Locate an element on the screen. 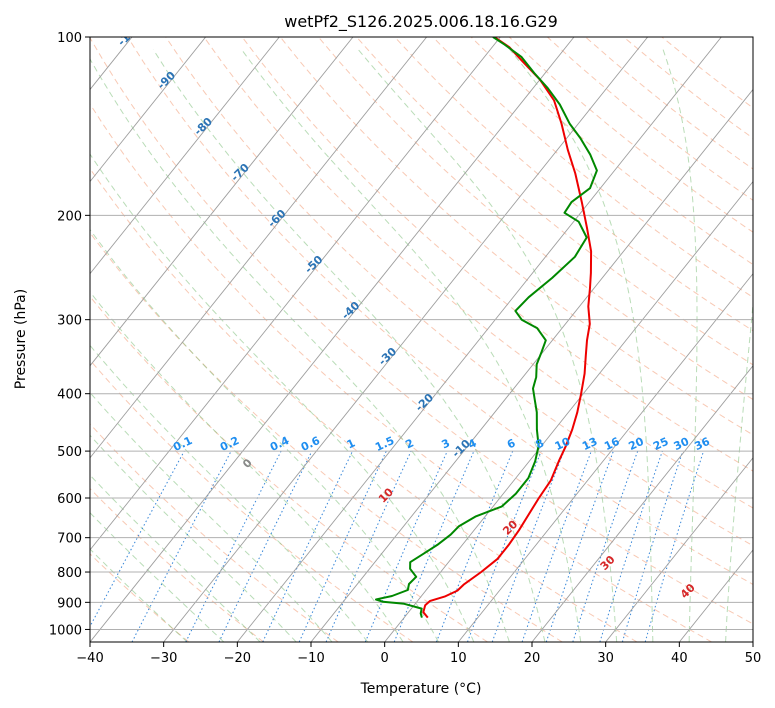 This screenshot has width=775, height=708. x-tick-label: −30 is located at coordinates (163, 658).